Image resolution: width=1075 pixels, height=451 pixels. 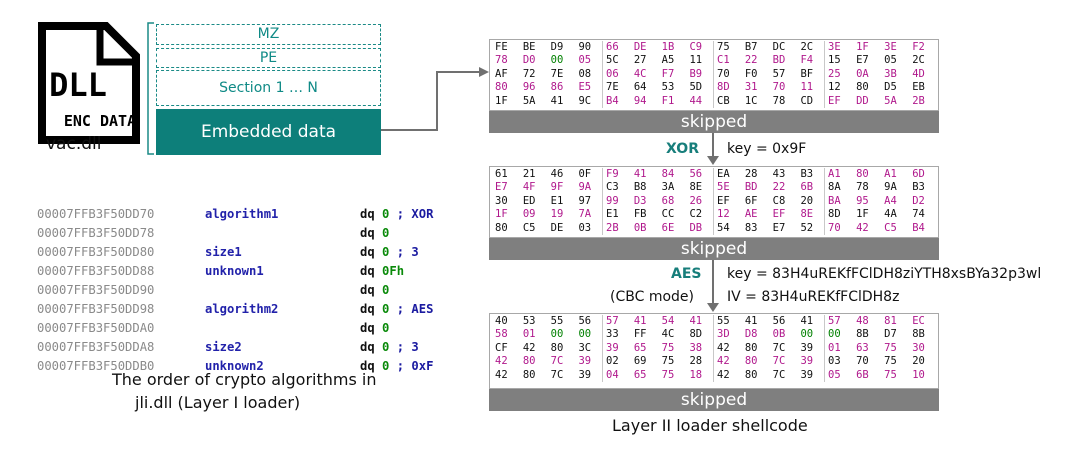 I want to click on hex-byte: 06, so click(x=612, y=73).